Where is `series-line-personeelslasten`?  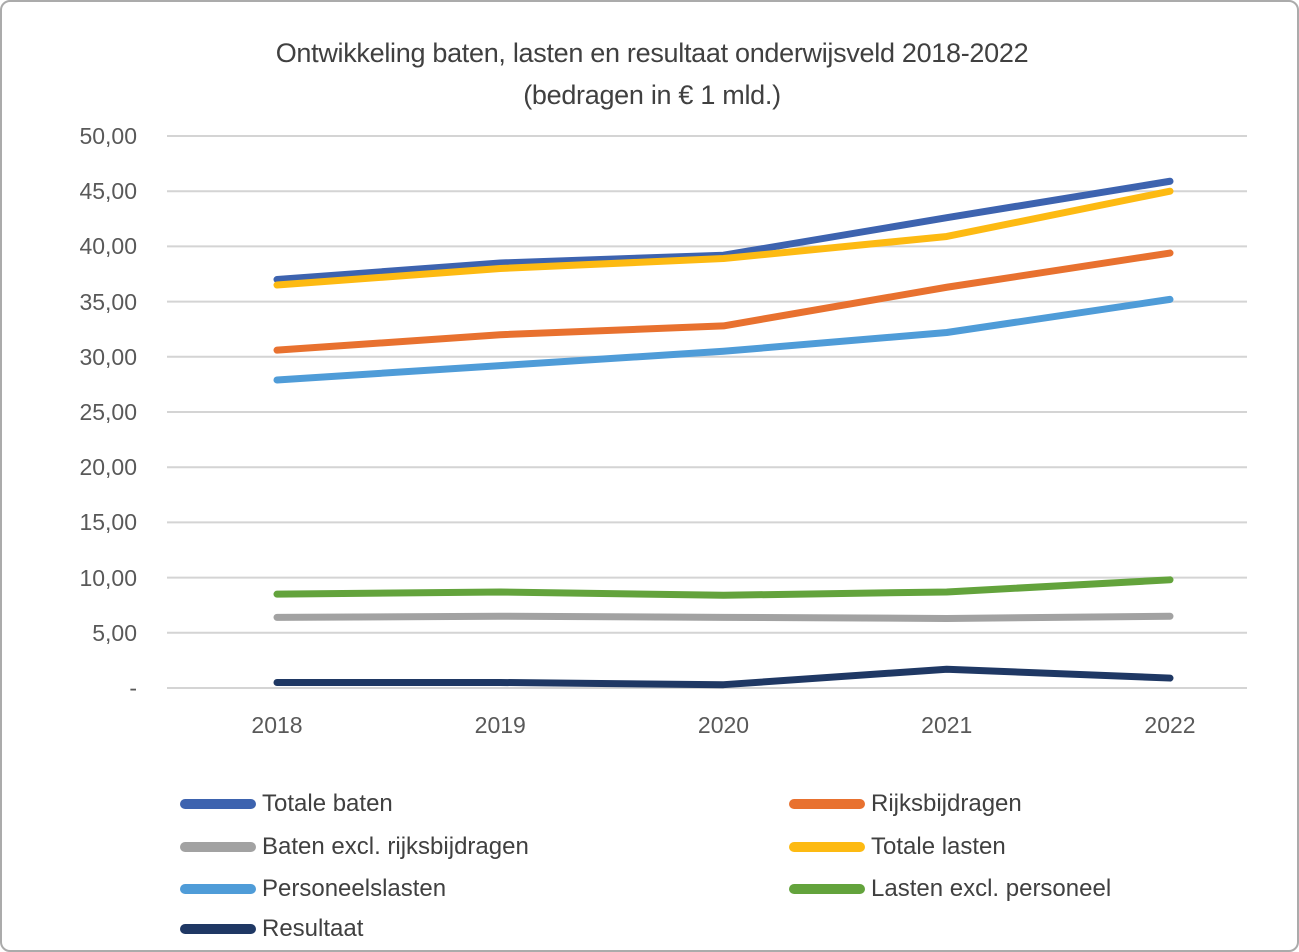 series-line-personeelslasten is located at coordinates (723, 339).